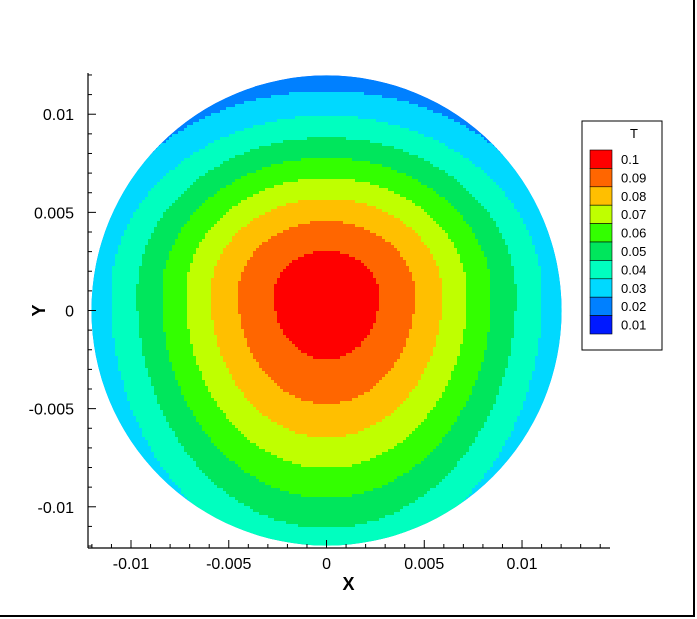  What do you see at coordinates (633, 177) in the screenshot?
I see `legend-label: 0.09` at bounding box center [633, 177].